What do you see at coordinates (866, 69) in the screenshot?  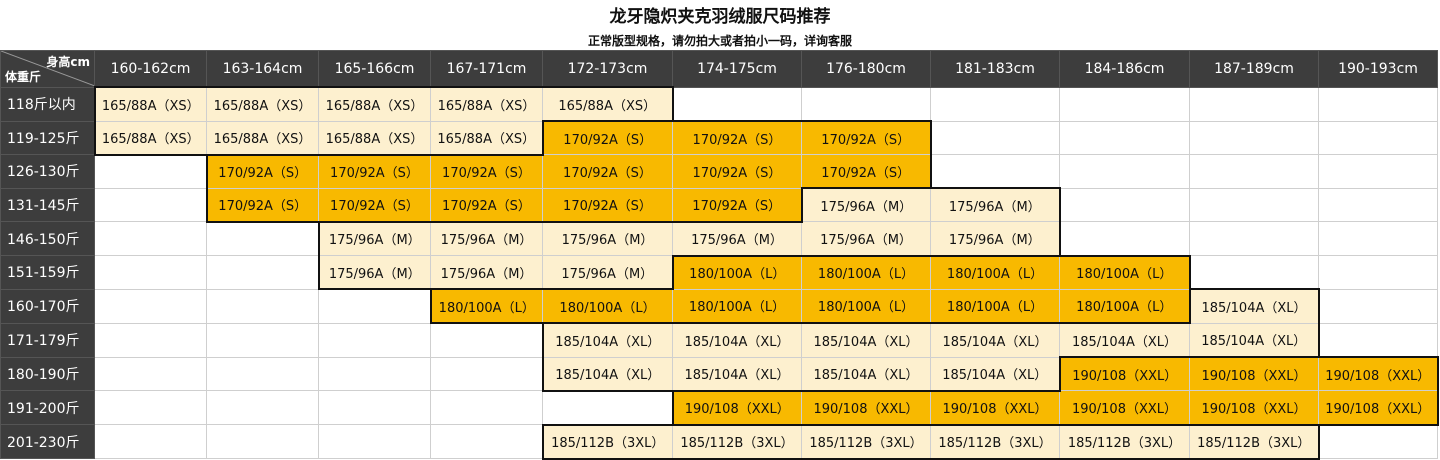 I see `height-column-header: 176-180cm` at bounding box center [866, 69].